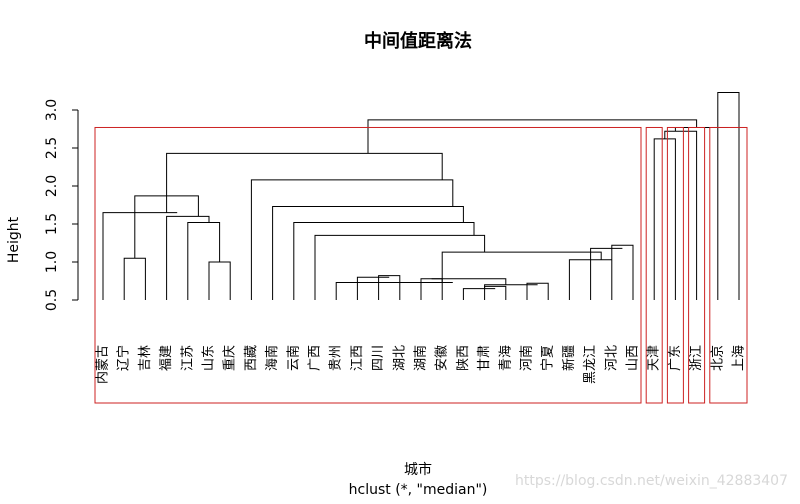 The image size is (800, 504). What do you see at coordinates (14, 239) in the screenshot?
I see `y-axis-label: Height` at bounding box center [14, 239].